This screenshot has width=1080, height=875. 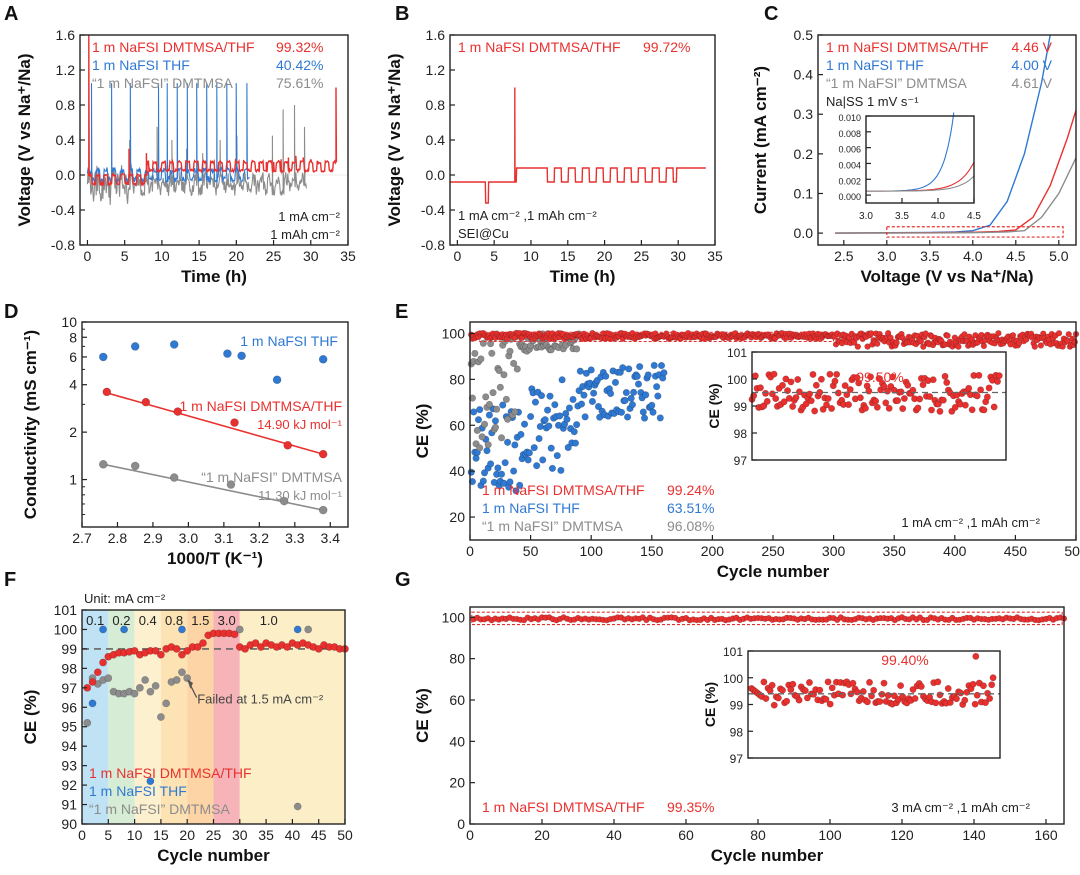 What do you see at coordinates (82, 538) in the screenshot?
I see `x-tick-label: 2.7` at bounding box center [82, 538].